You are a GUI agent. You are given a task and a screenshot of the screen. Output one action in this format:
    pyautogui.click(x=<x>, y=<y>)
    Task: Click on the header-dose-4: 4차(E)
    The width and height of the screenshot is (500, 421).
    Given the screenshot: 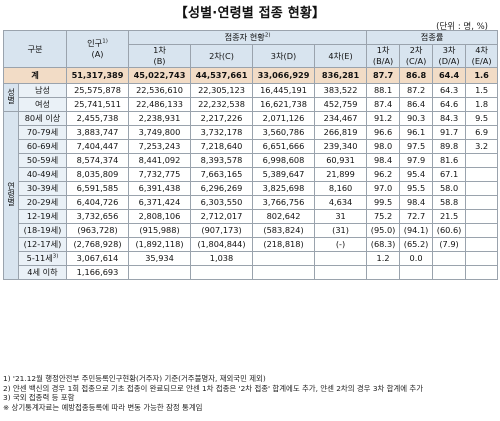 What is the action you would take?
    pyautogui.click(x=341, y=56)
    